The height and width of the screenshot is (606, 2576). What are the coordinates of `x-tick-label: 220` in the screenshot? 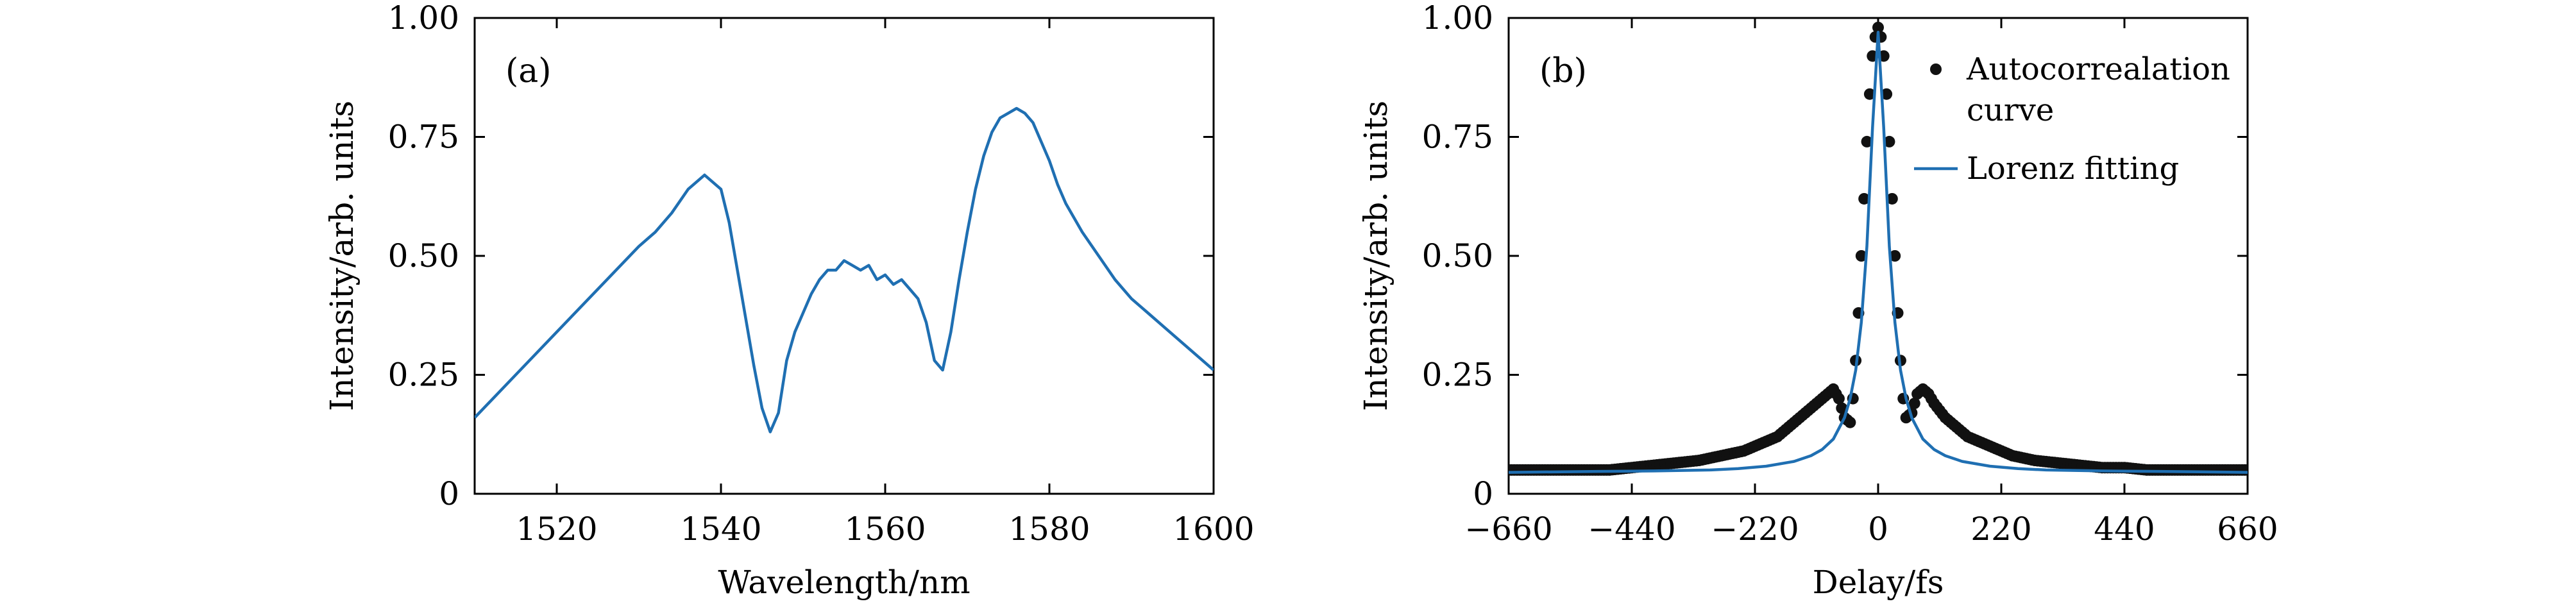 It's located at (2000, 529).